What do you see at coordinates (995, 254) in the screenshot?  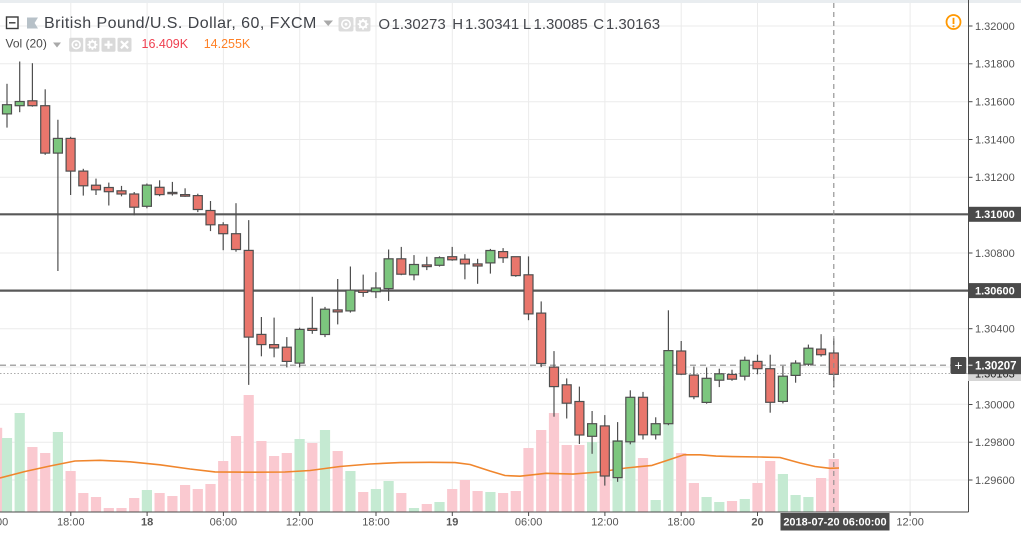 I see `svg-text: 1.30800` at bounding box center [995, 254].